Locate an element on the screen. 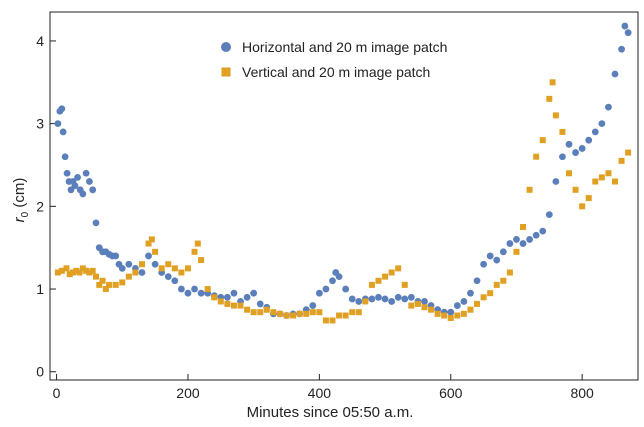  y-tick-label: 3 is located at coordinates (40, 124).